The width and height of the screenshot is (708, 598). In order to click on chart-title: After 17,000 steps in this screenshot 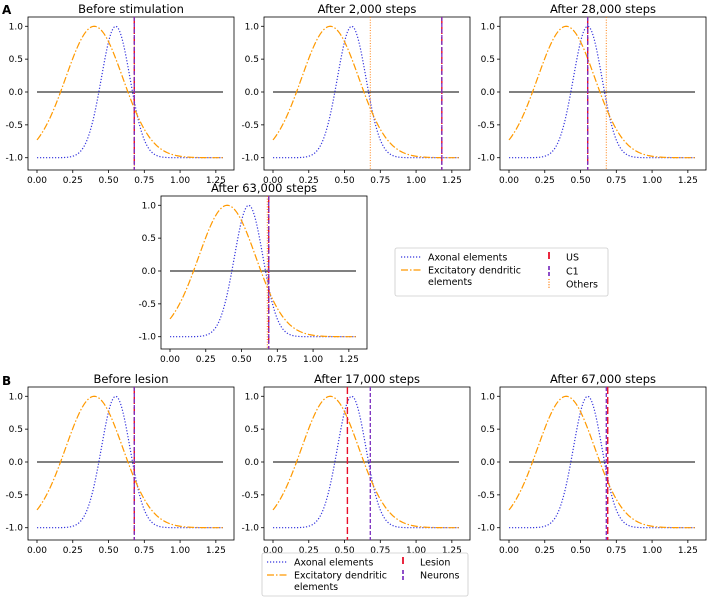, I will do `click(367, 379)`.